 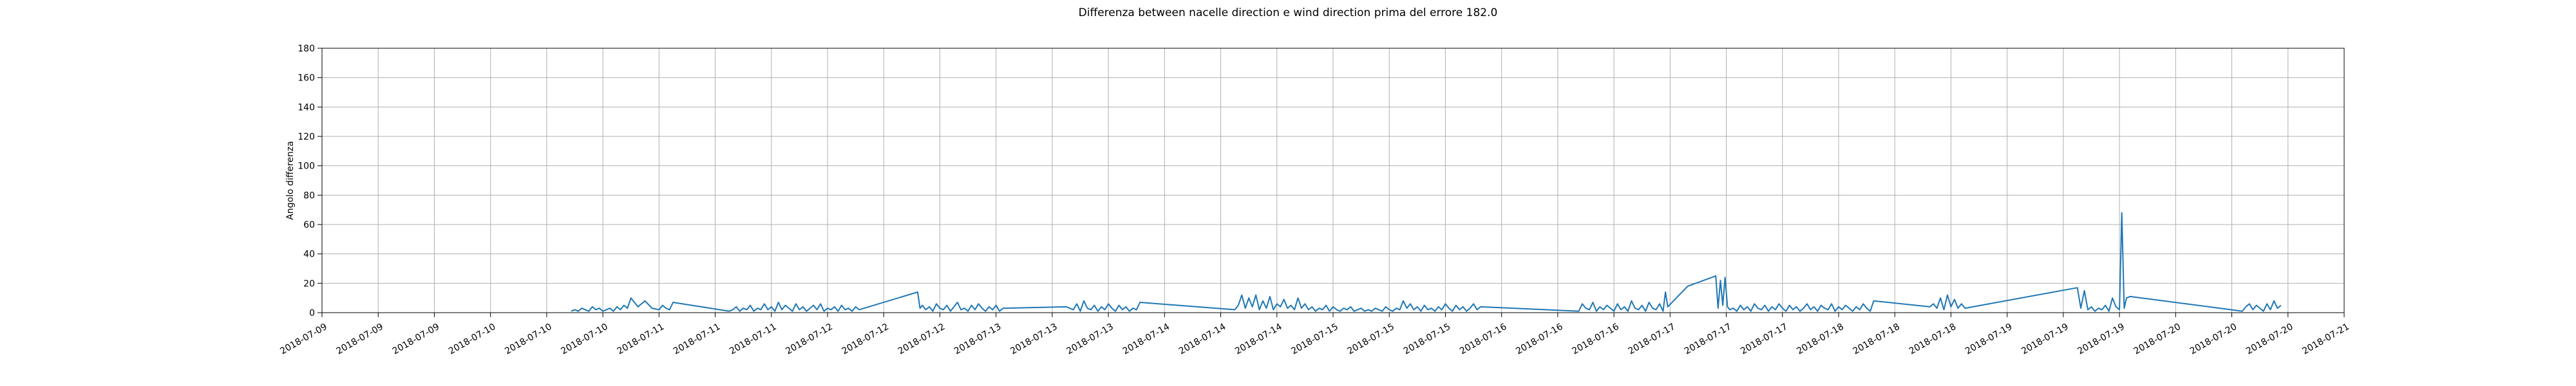 I want to click on y-tick-label: 80, so click(x=309, y=195).